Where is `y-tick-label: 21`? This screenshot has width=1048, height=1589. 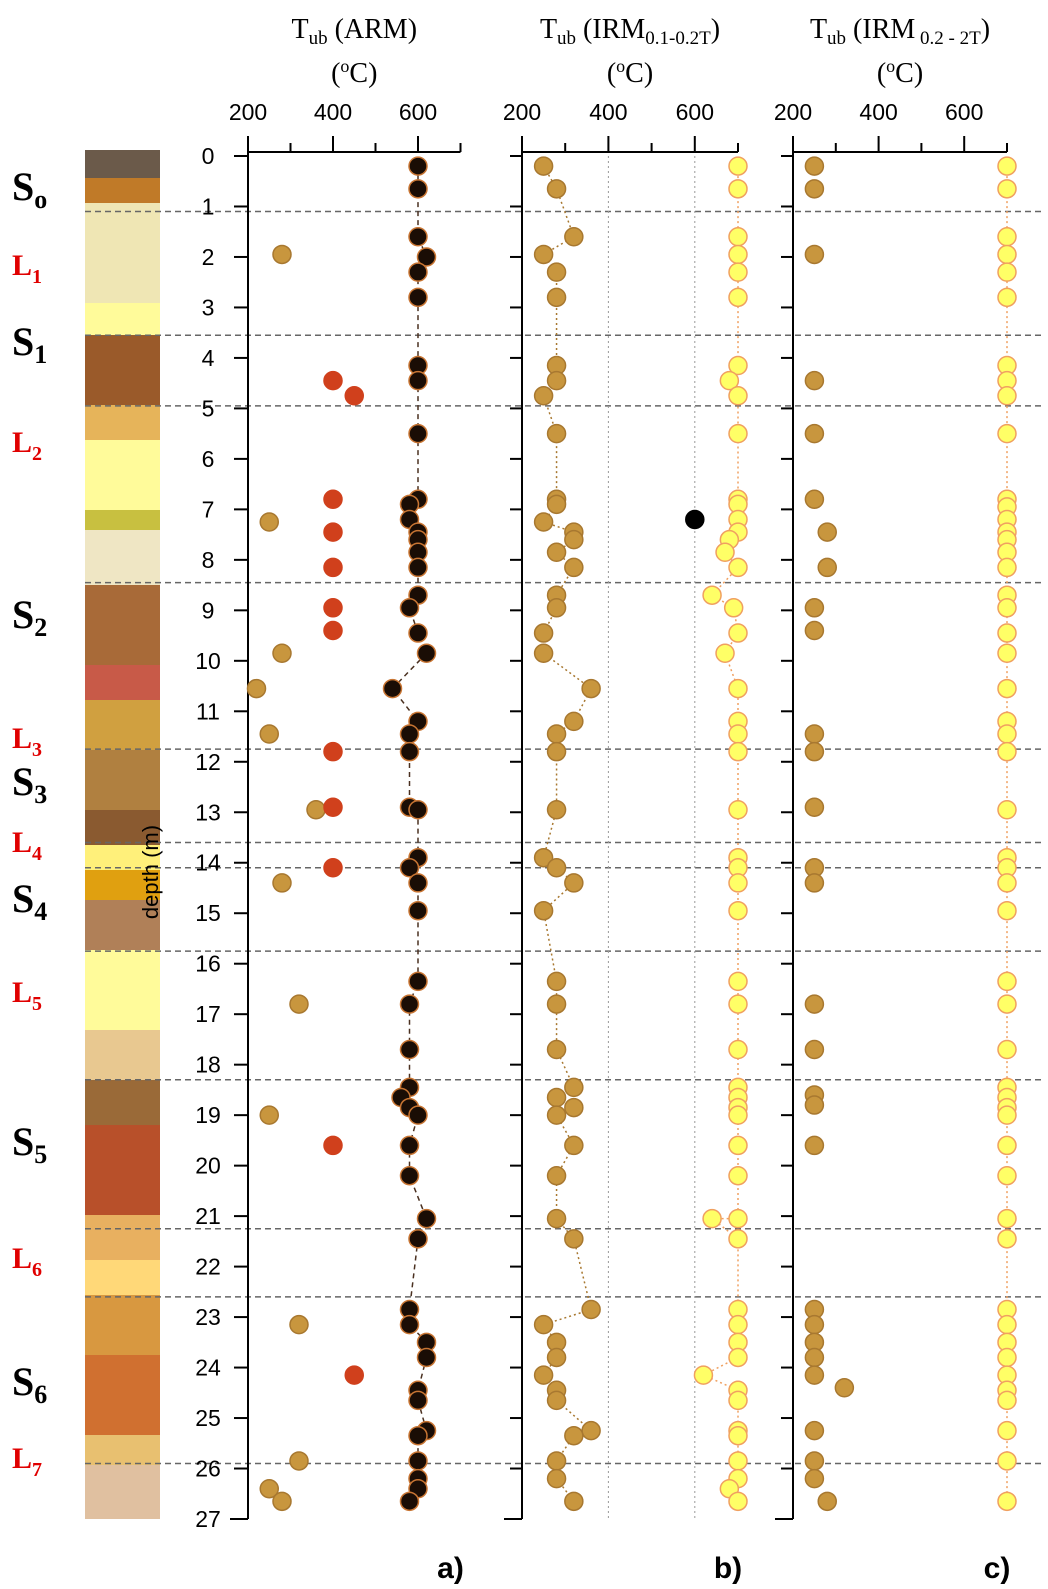 y-tick-label: 21 is located at coordinates (208, 1216).